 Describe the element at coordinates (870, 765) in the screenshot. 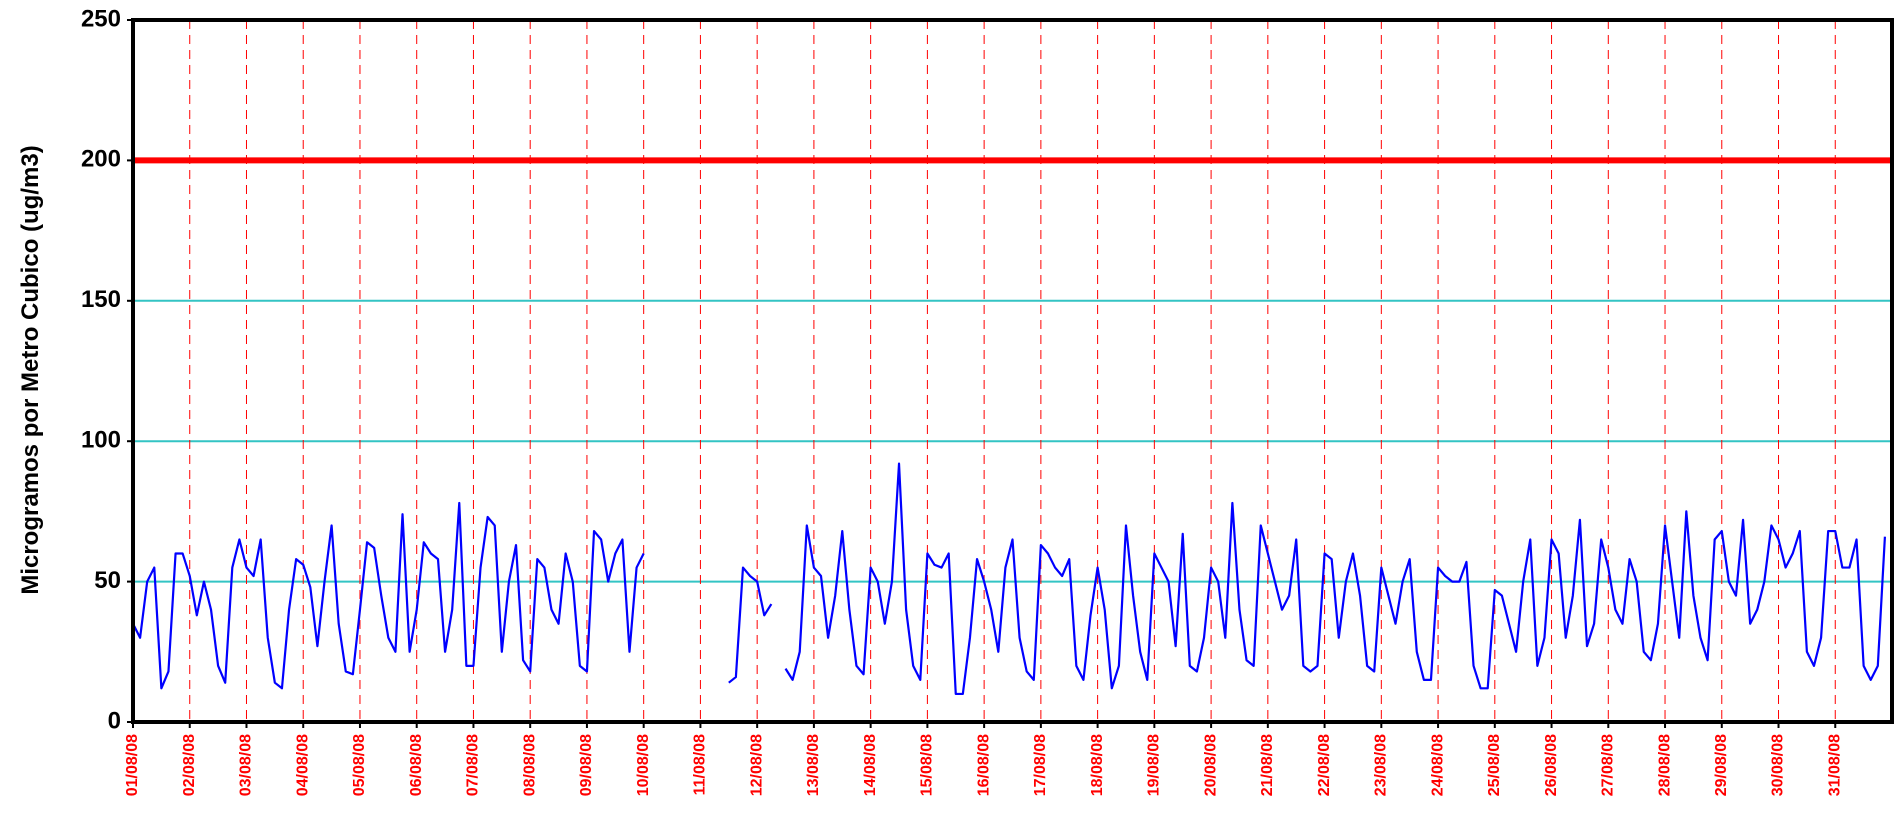

I see `x-tick-label: 14/08/08` at that location.